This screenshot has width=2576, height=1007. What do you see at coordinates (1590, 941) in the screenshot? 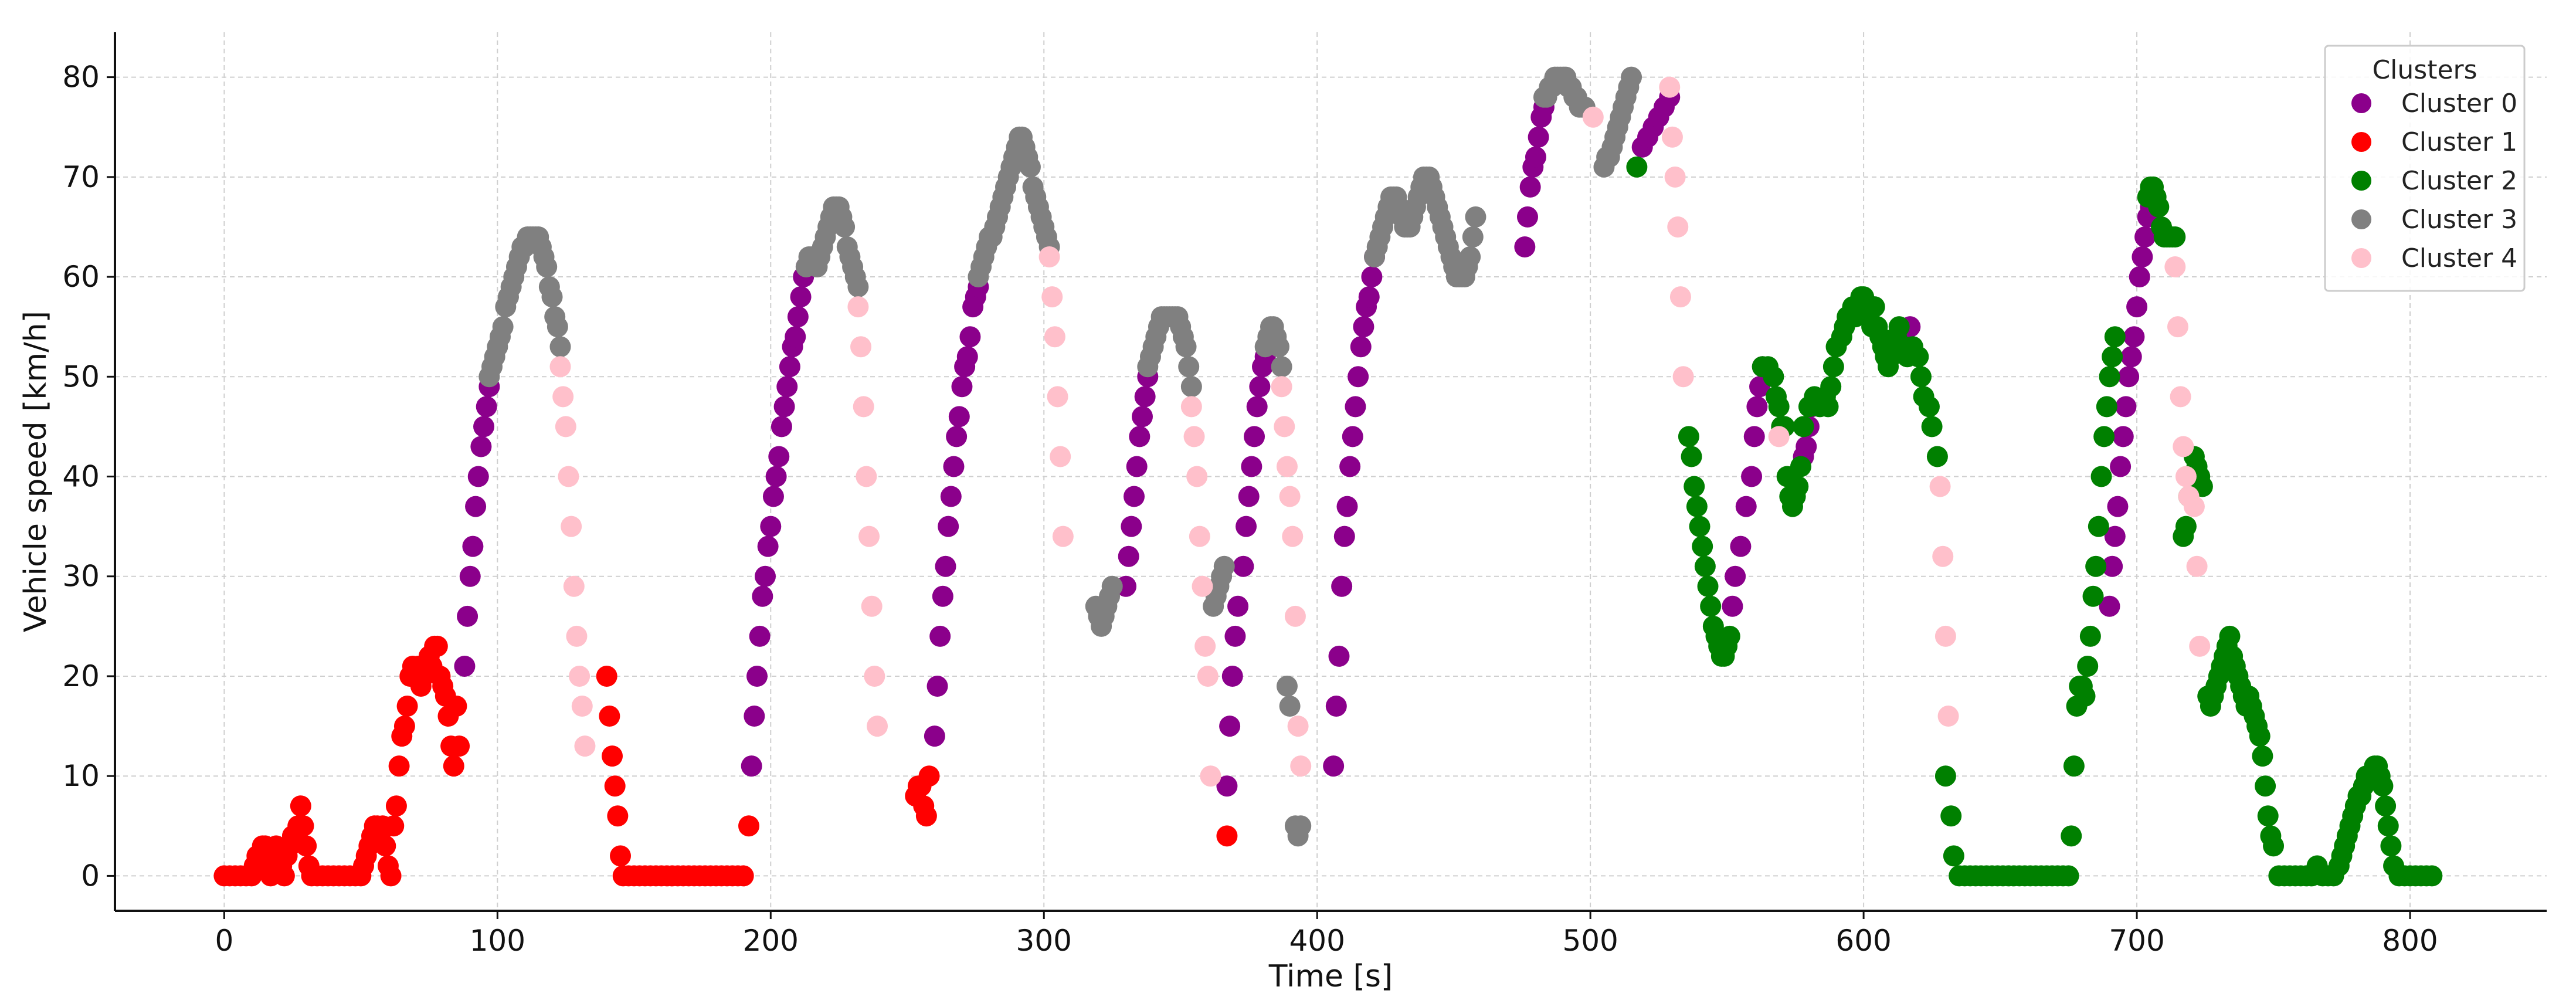
I see `x-tick-label: 500` at bounding box center [1590, 941].